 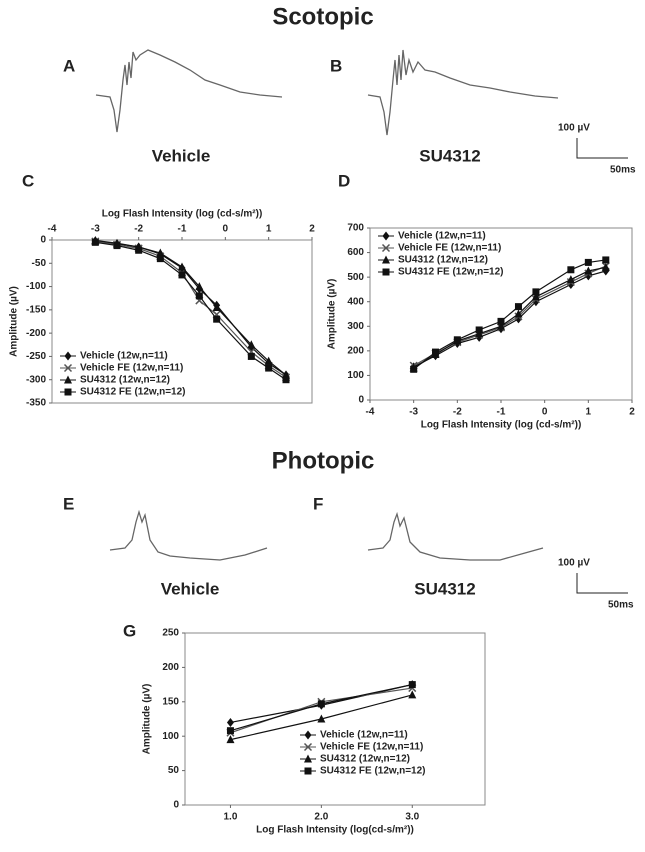 I want to click on y-tick-label: -350, so click(x=36, y=403).